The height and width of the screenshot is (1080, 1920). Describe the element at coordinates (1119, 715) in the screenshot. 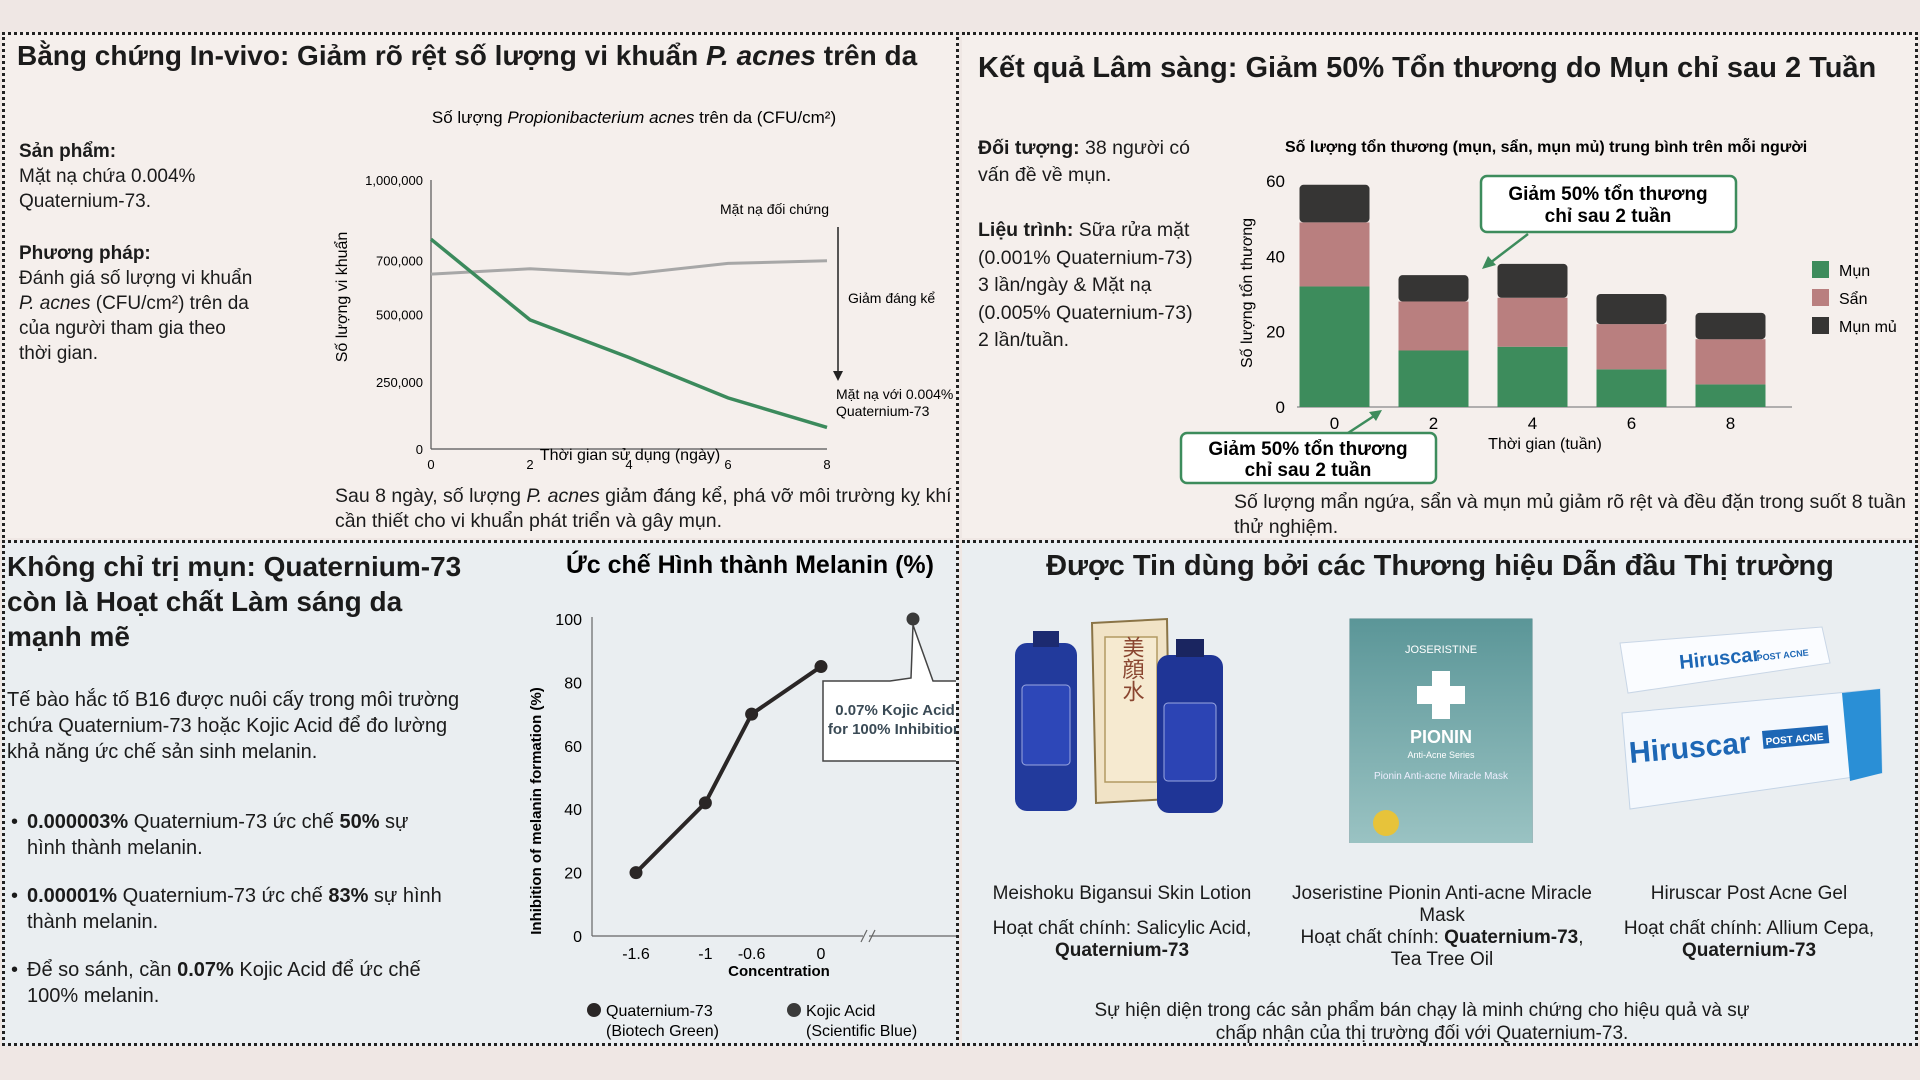

I see `product-image-meishoku: 美顔水` at that location.